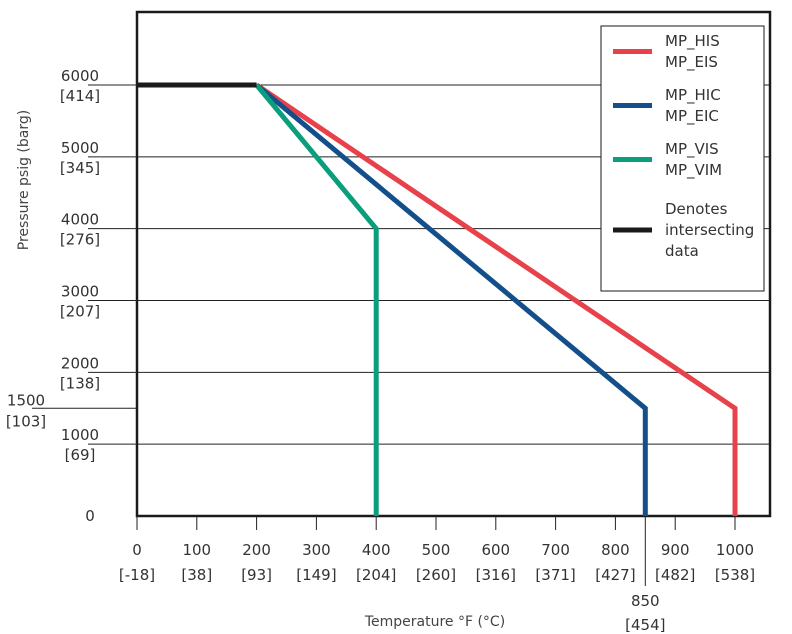 This screenshot has height=634, width=792. Describe the element at coordinates (137, 550) in the screenshot. I see `x-tick-label: 0` at that location.